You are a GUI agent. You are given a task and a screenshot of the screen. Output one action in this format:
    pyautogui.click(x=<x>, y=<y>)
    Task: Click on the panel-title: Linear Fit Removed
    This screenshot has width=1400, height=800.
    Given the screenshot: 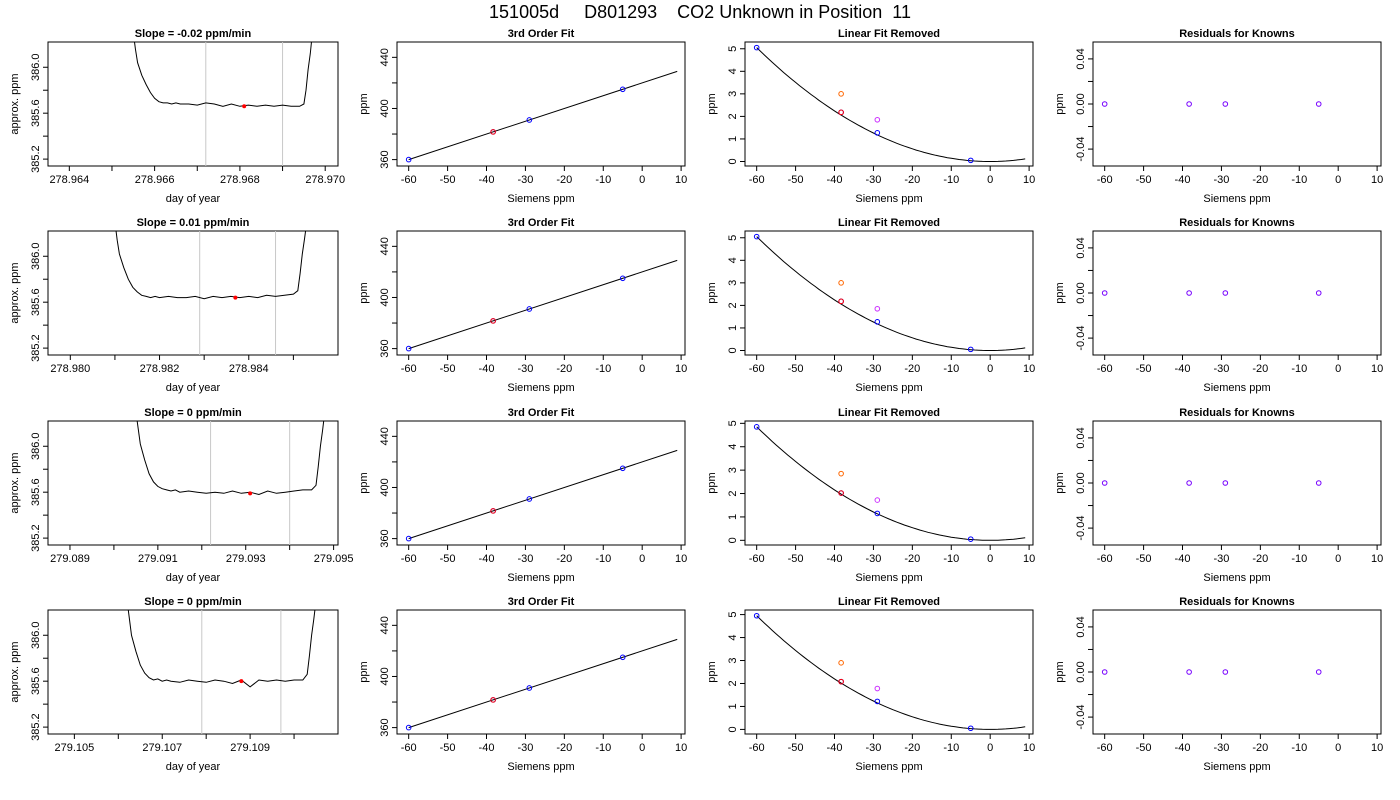 What is the action you would take?
    pyautogui.click(x=889, y=223)
    